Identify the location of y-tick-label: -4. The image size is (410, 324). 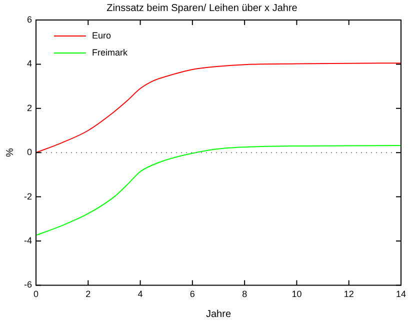
(28, 240).